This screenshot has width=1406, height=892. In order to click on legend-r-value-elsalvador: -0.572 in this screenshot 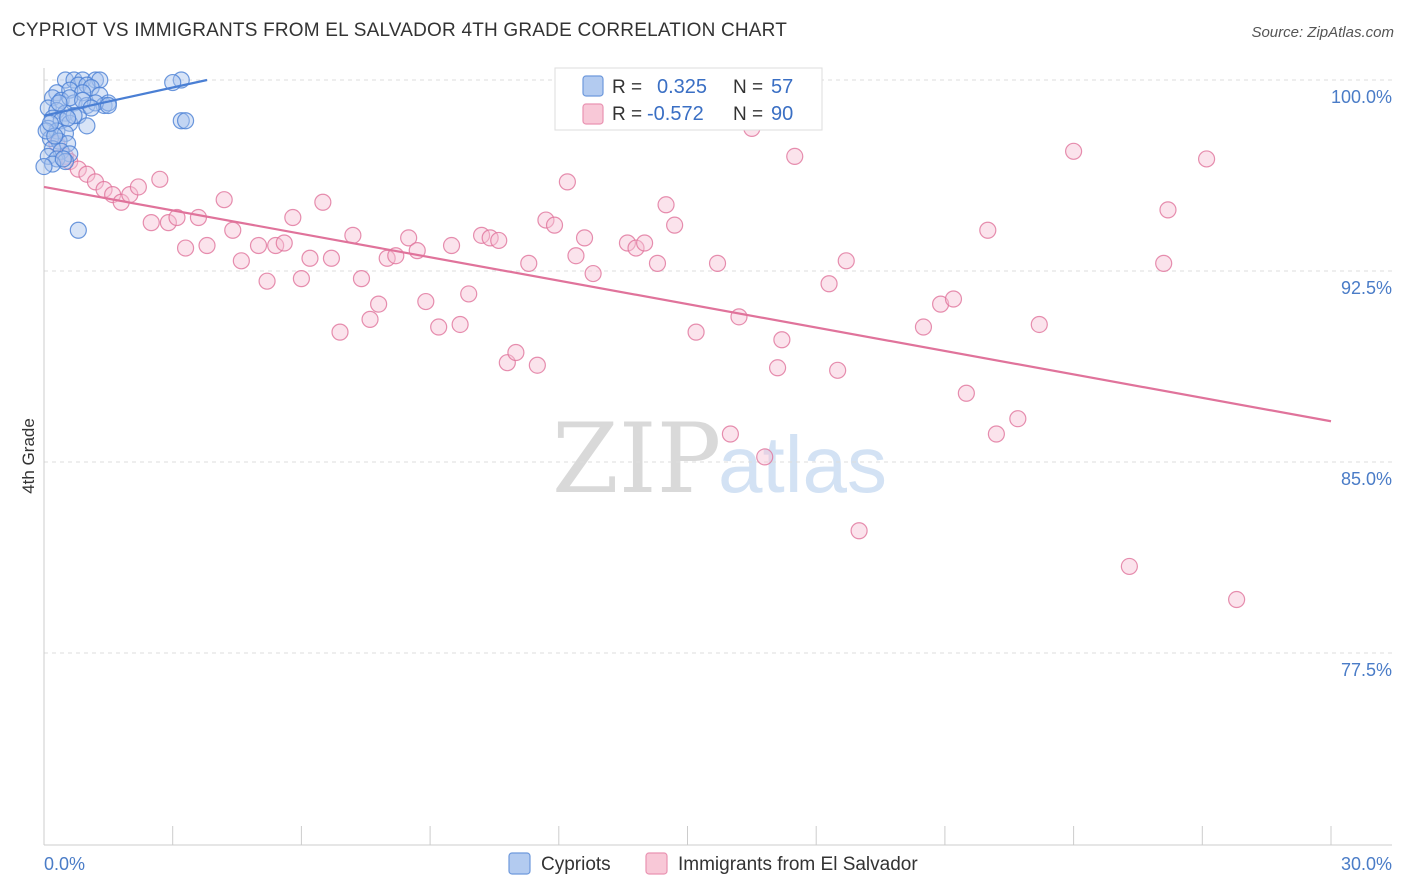, I will do `click(675, 114)`.